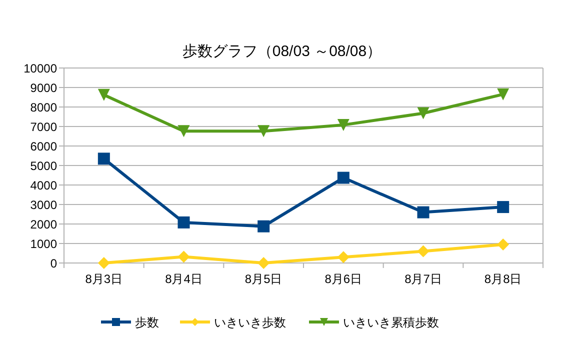  I want to click on y-tick-label: 8000, so click(44, 107).